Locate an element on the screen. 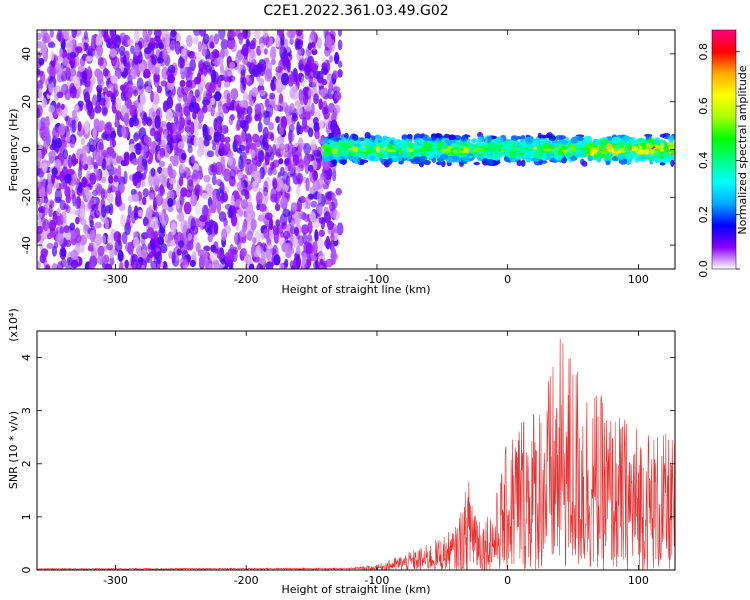  colorbar-tick-label: 0.0 is located at coordinates (703, 269).